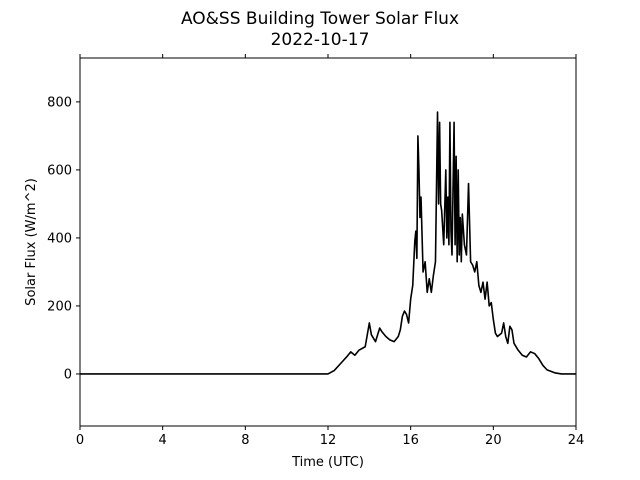 This screenshot has width=640, height=480. Describe the element at coordinates (68, 374) in the screenshot. I see `y-tick-label: 0` at that location.